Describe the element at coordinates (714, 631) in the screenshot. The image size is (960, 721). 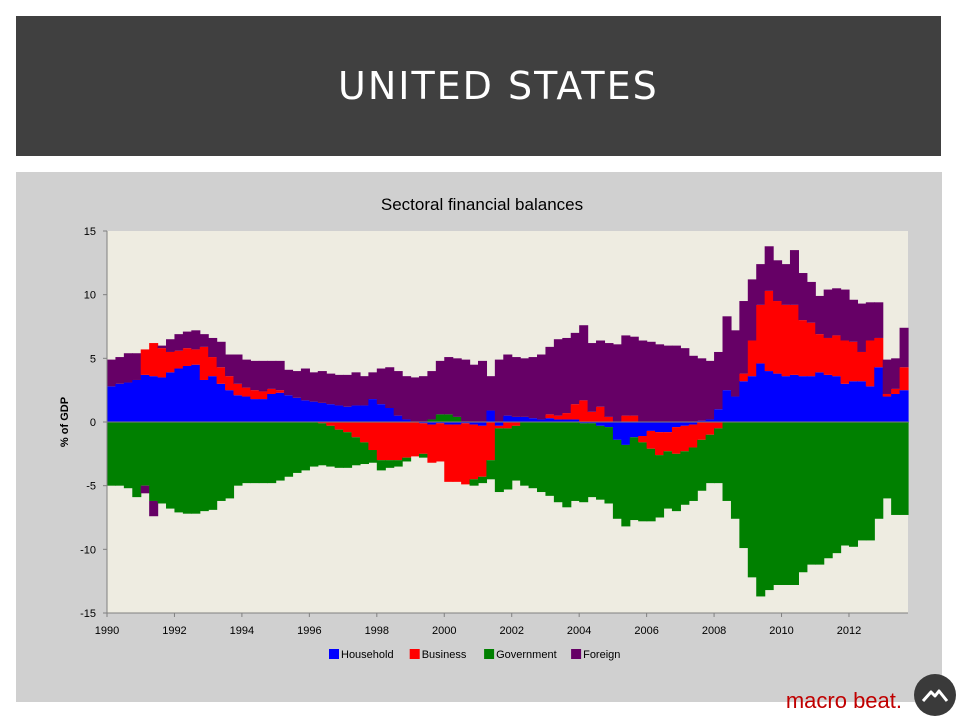
I see `x-tick-label: 2008` at that location.